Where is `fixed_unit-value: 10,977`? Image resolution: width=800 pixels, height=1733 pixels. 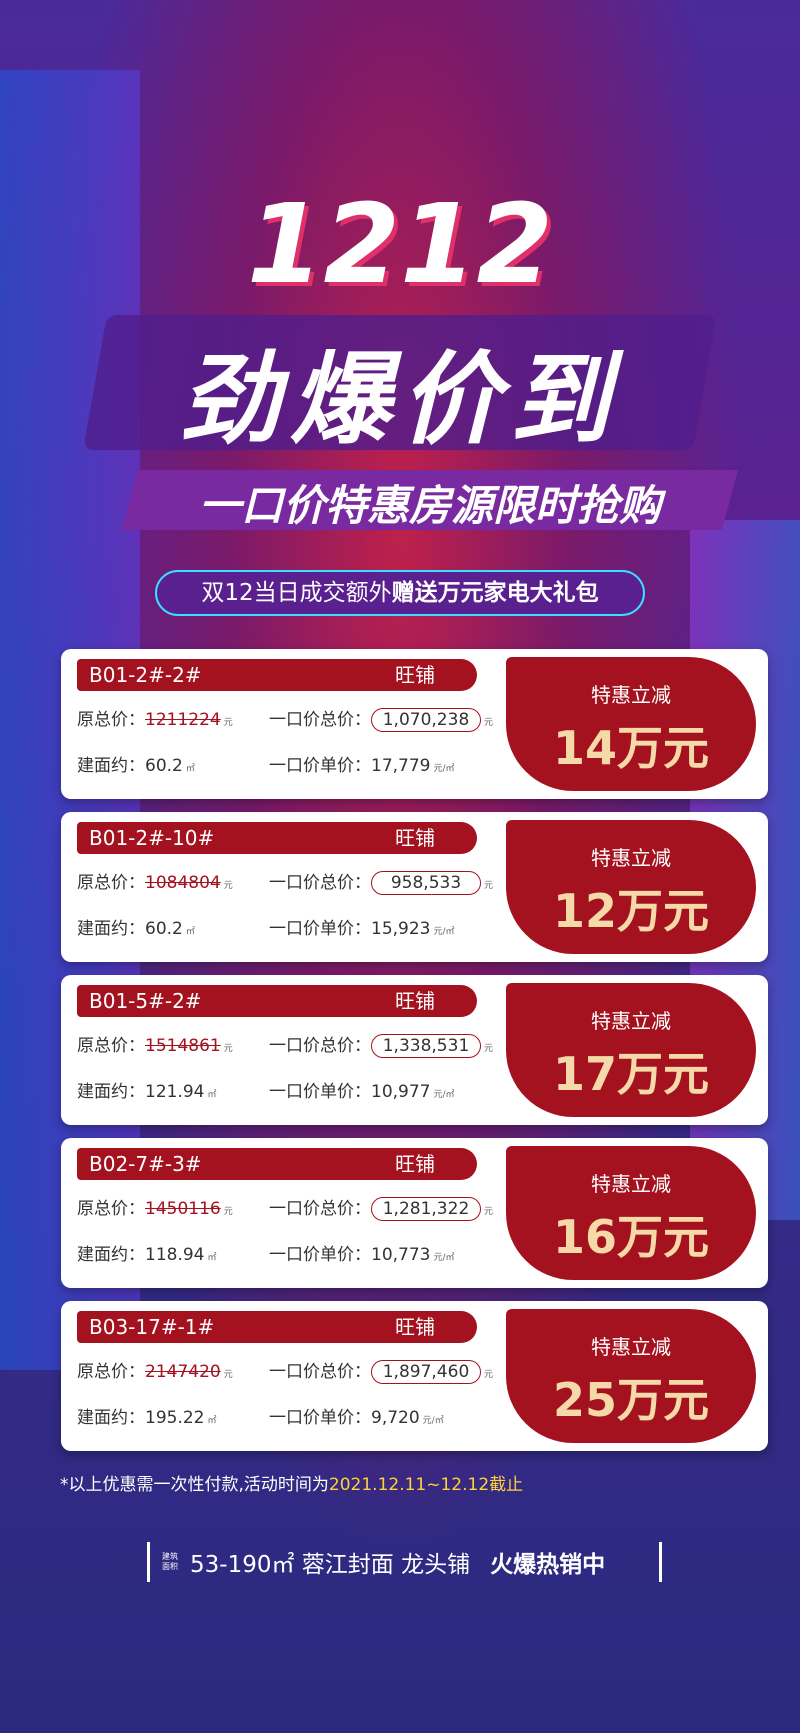 fixed_unit-value: 10,977 is located at coordinates (401, 1092).